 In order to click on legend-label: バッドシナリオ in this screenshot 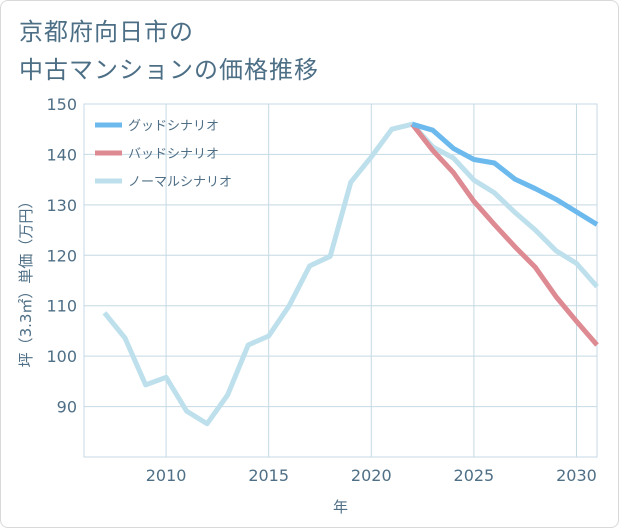, I will do `click(173, 154)`.